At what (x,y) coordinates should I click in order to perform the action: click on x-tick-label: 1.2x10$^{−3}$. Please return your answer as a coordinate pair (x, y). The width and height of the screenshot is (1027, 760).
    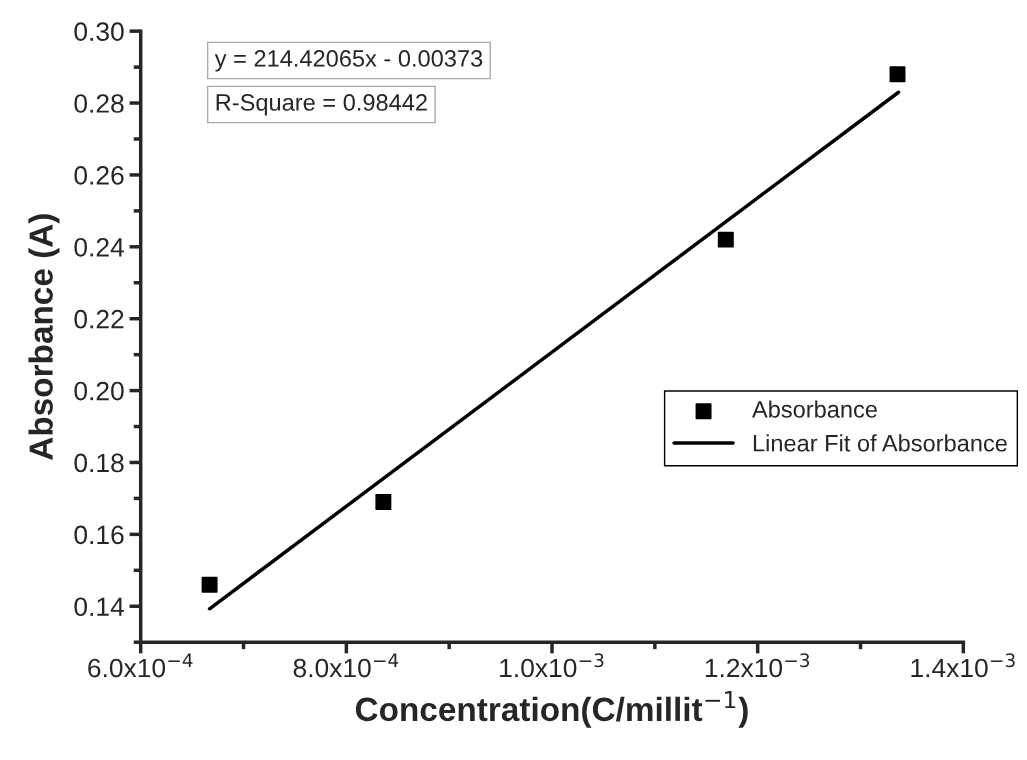
    Looking at the image, I should click on (757, 665).